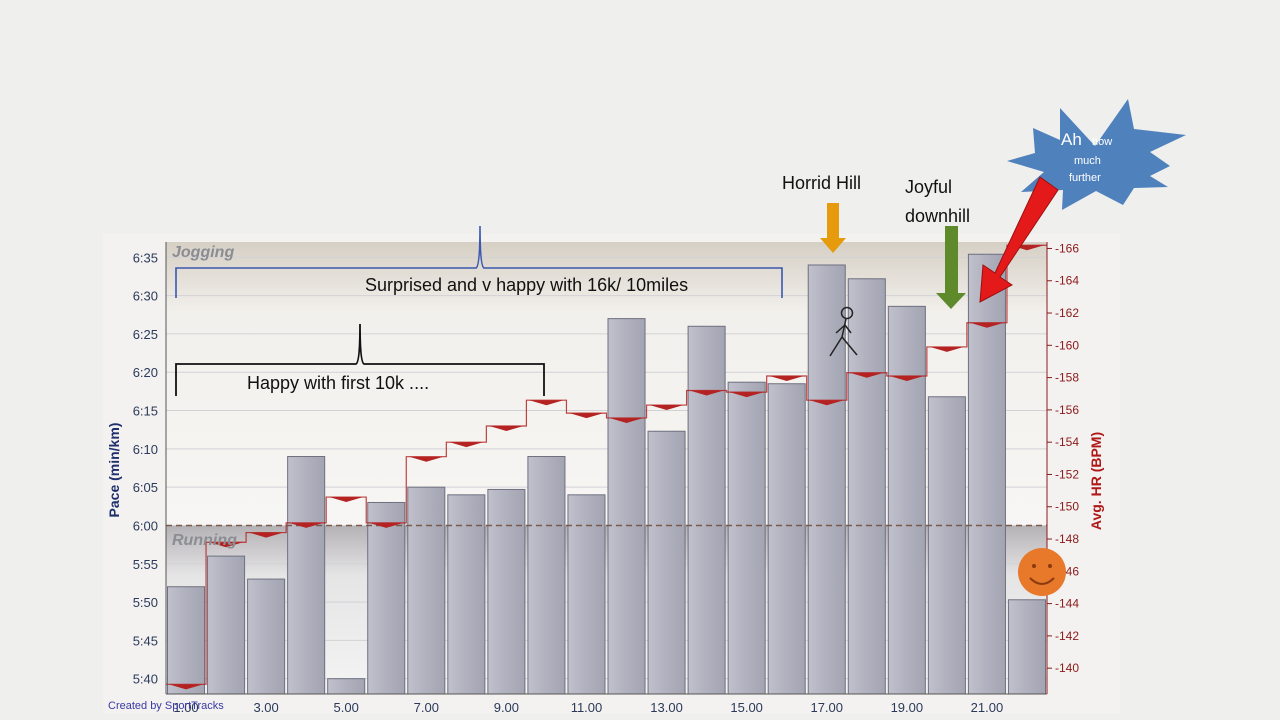 This screenshot has height=720, width=1280. What do you see at coordinates (145, 334) in the screenshot?
I see `left-tick-label: 6:25` at bounding box center [145, 334].